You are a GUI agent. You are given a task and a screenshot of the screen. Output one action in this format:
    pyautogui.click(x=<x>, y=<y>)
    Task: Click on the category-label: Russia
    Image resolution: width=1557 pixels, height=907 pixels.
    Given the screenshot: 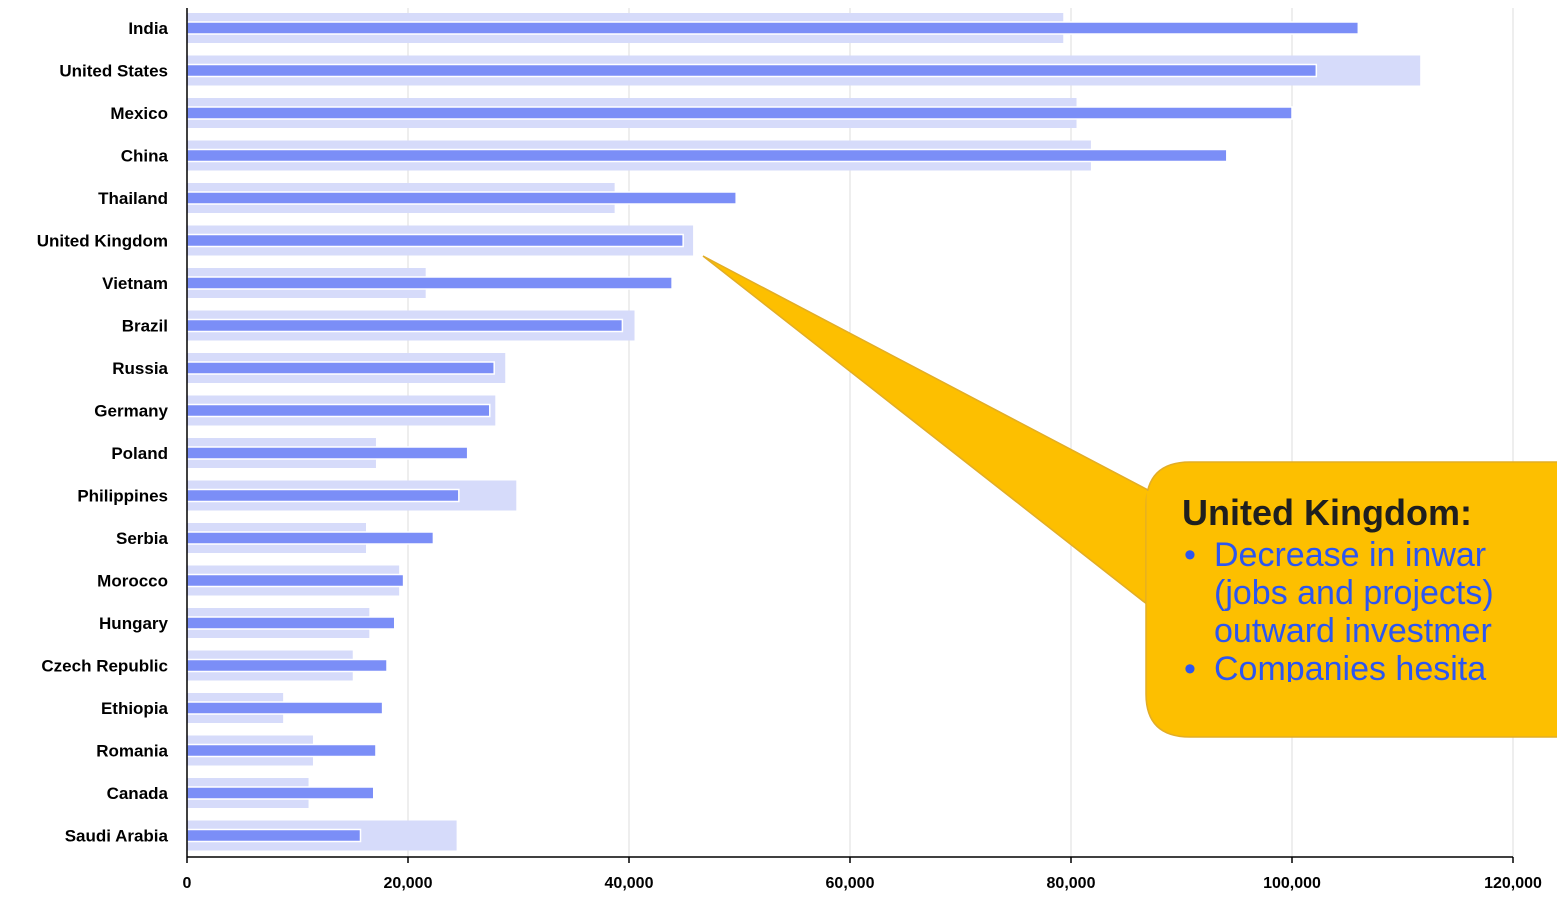 What is the action you would take?
    pyautogui.click(x=140, y=368)
    